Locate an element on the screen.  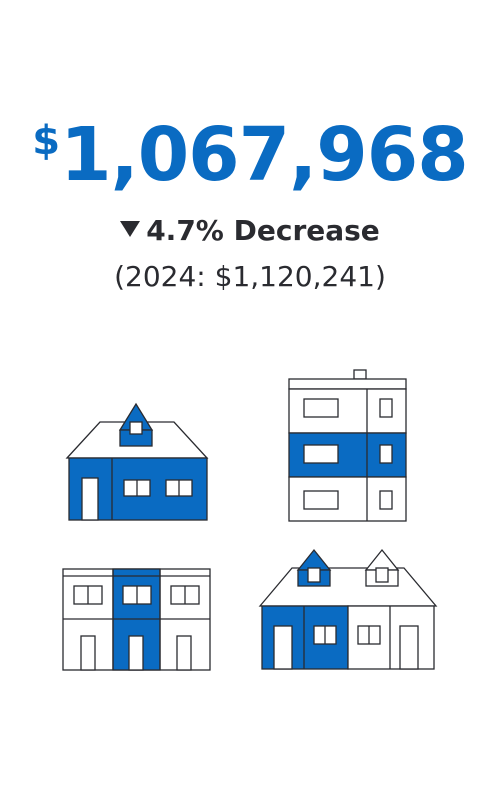
down-triangle-icon is located at coordinates (130, 229).